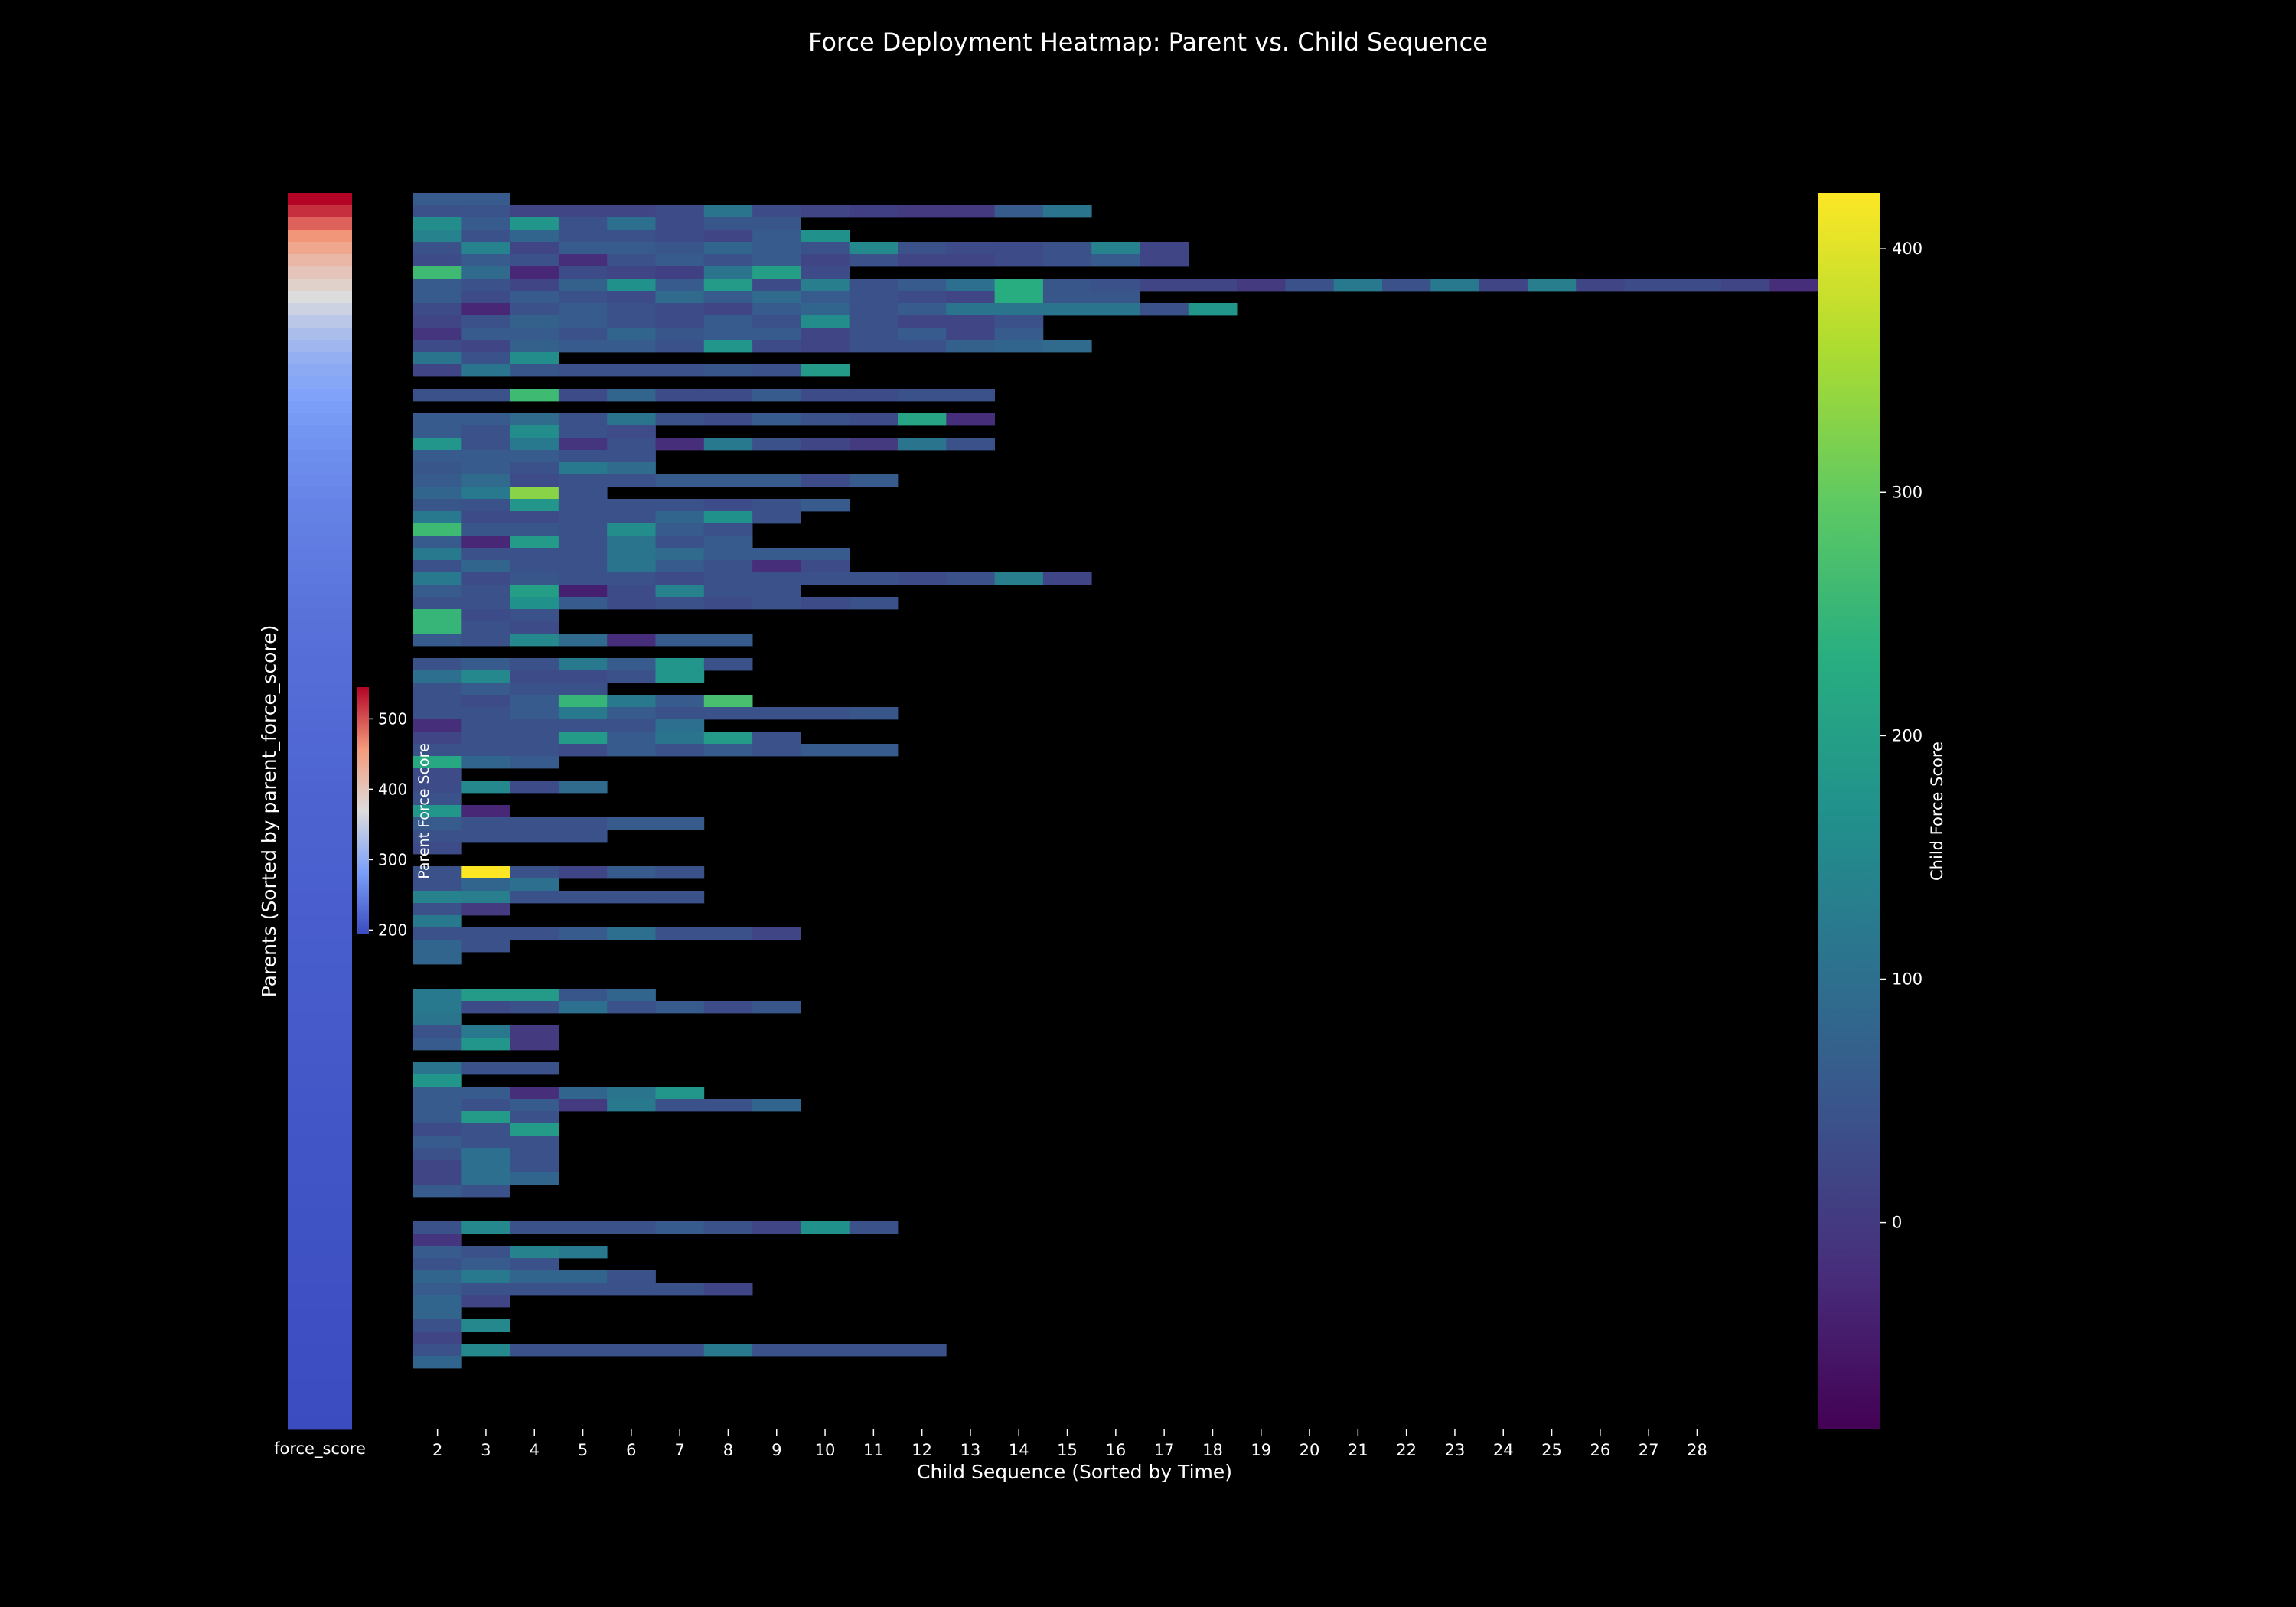 The width and height of the screenshot is (2296, 1607). Describe the element at coordinates (1455, 1450) in the screenshot. I see `x-tick-label: 23` at that location.